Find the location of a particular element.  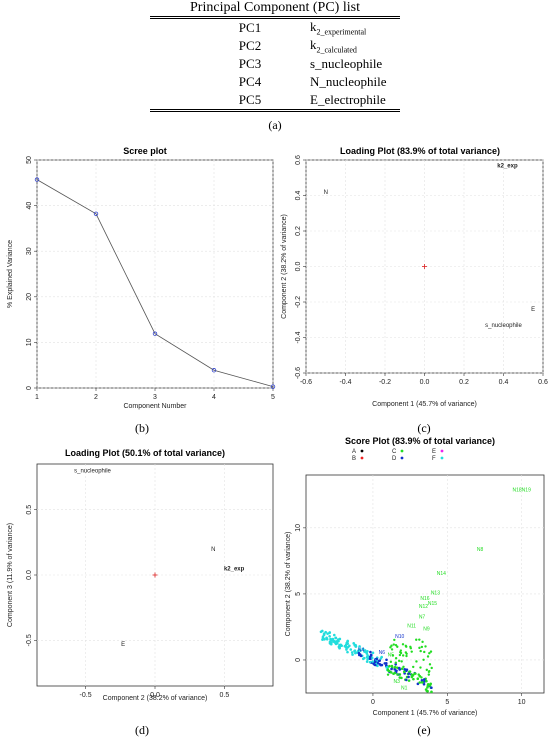

variable-cell: k2_calculated is located at coordinates (355, 46).